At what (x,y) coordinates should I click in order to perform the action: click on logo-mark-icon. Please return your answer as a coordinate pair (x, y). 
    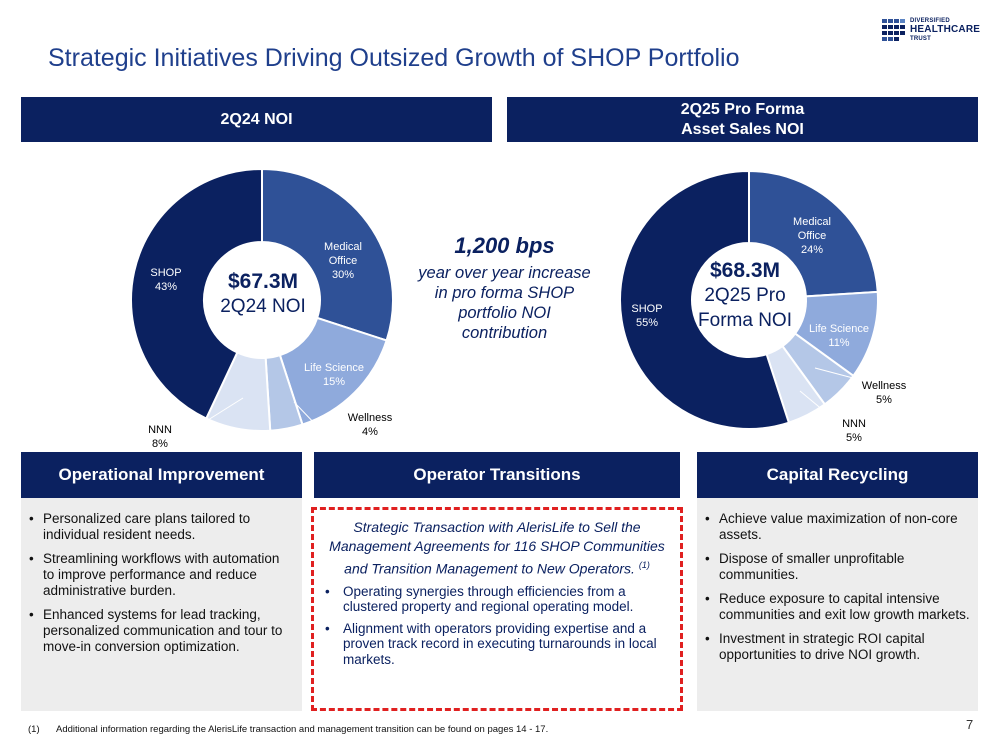
    Looking at the image, I should click on (893, 30).